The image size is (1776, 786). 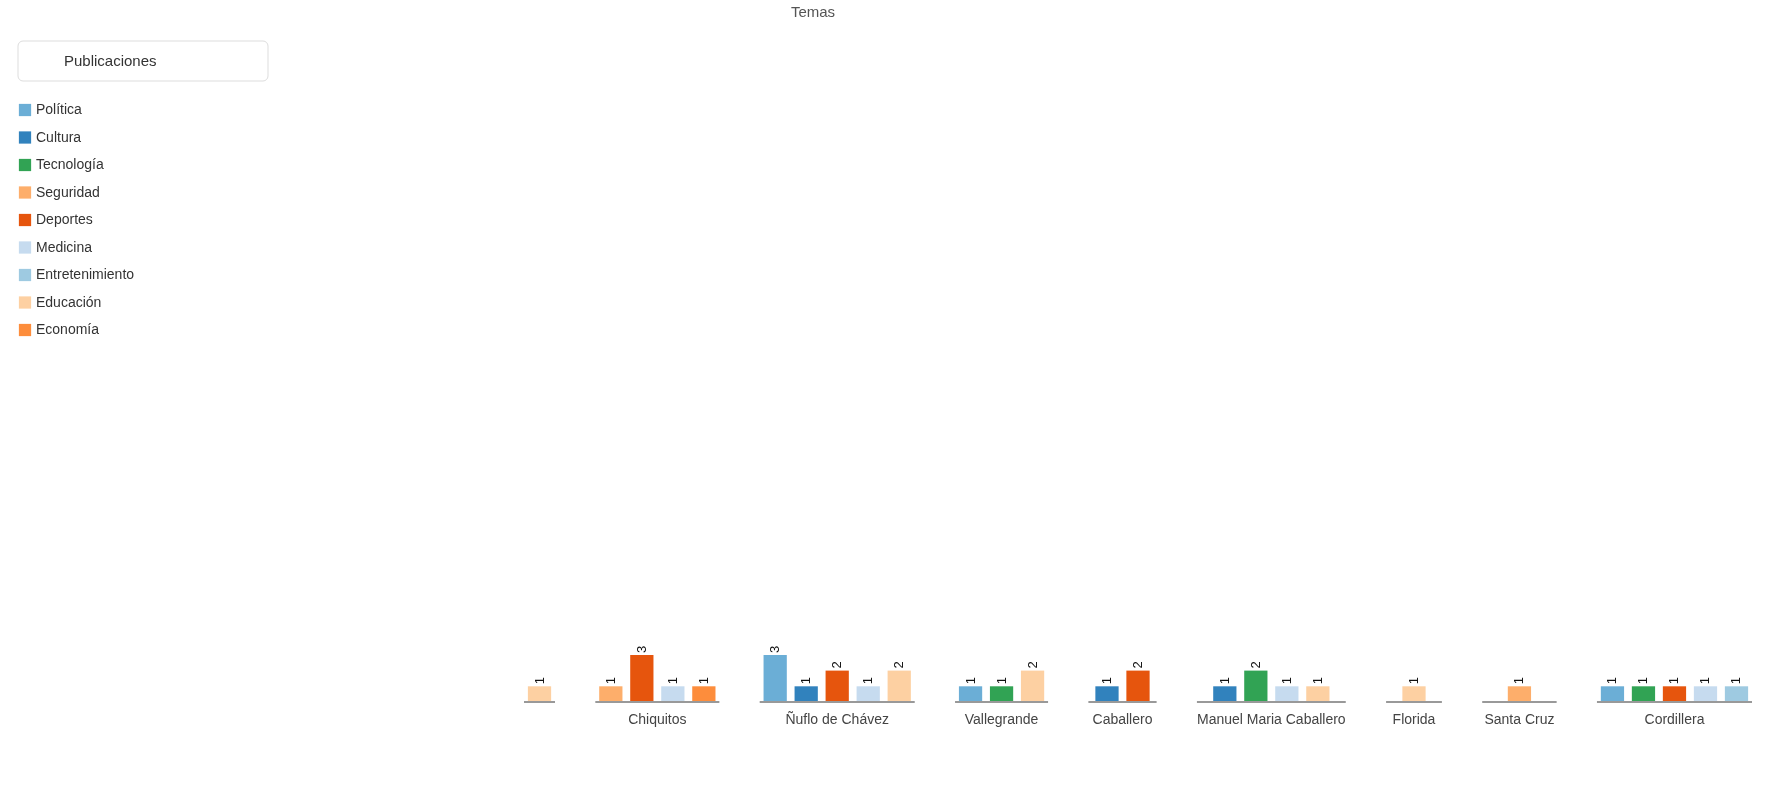 I want to click on x-tick-label: Manuel Maria Caballero, so click(x=1271, y=719).